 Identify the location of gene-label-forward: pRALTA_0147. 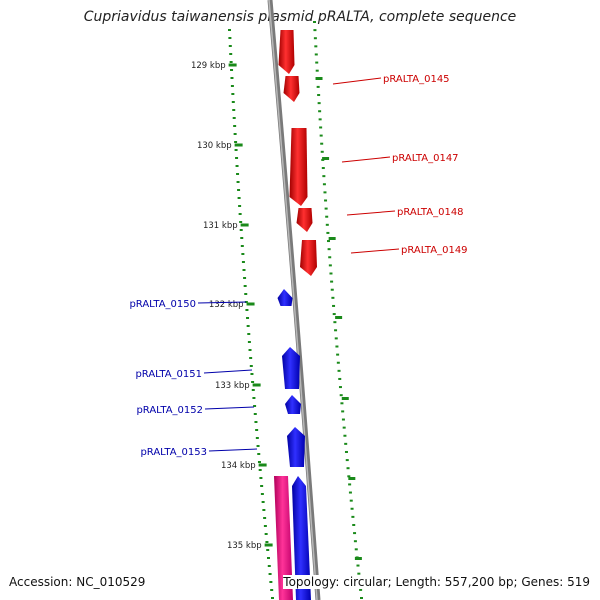
(425, 158).